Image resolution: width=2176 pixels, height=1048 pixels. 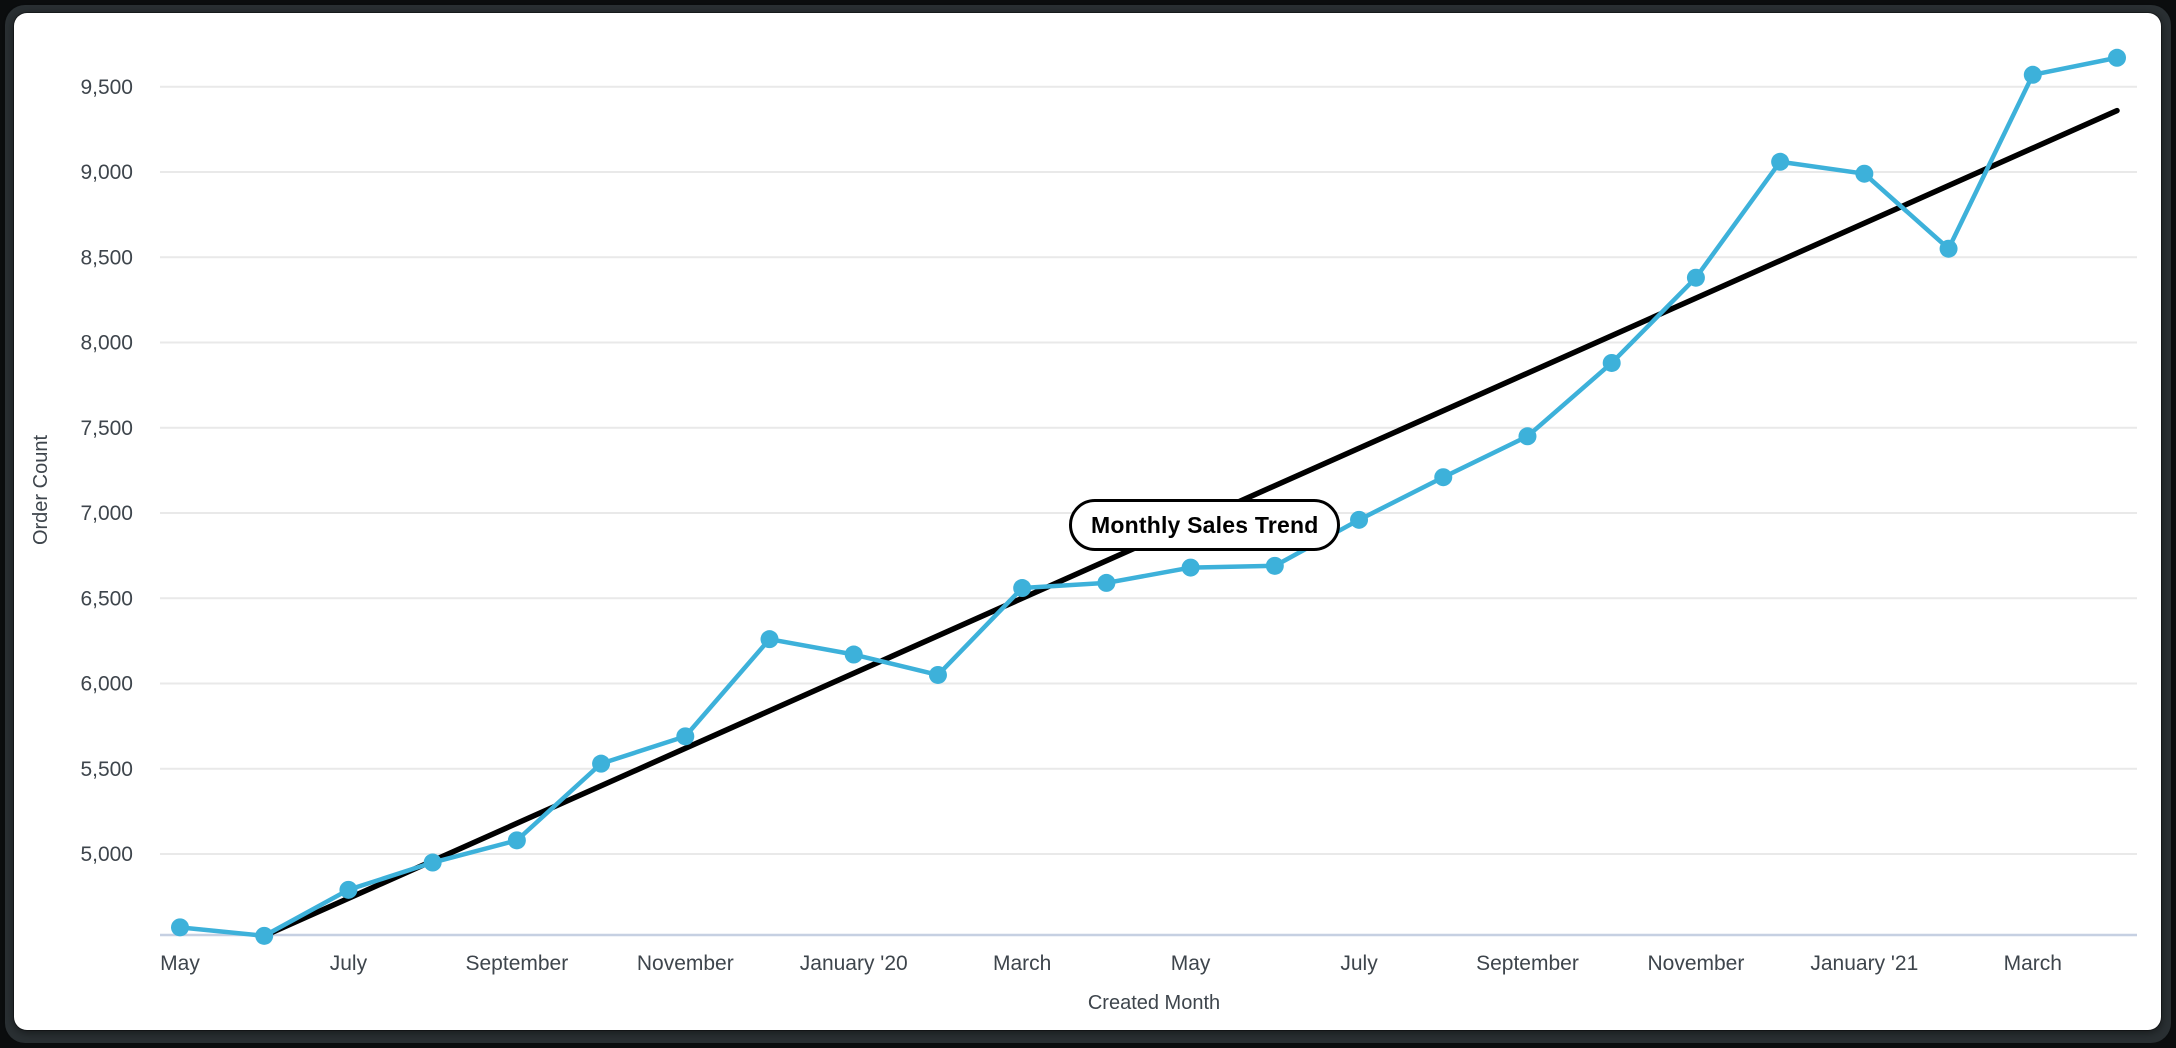 I want to click on y-axis-title: Order Count, so click(x=41, y=490).